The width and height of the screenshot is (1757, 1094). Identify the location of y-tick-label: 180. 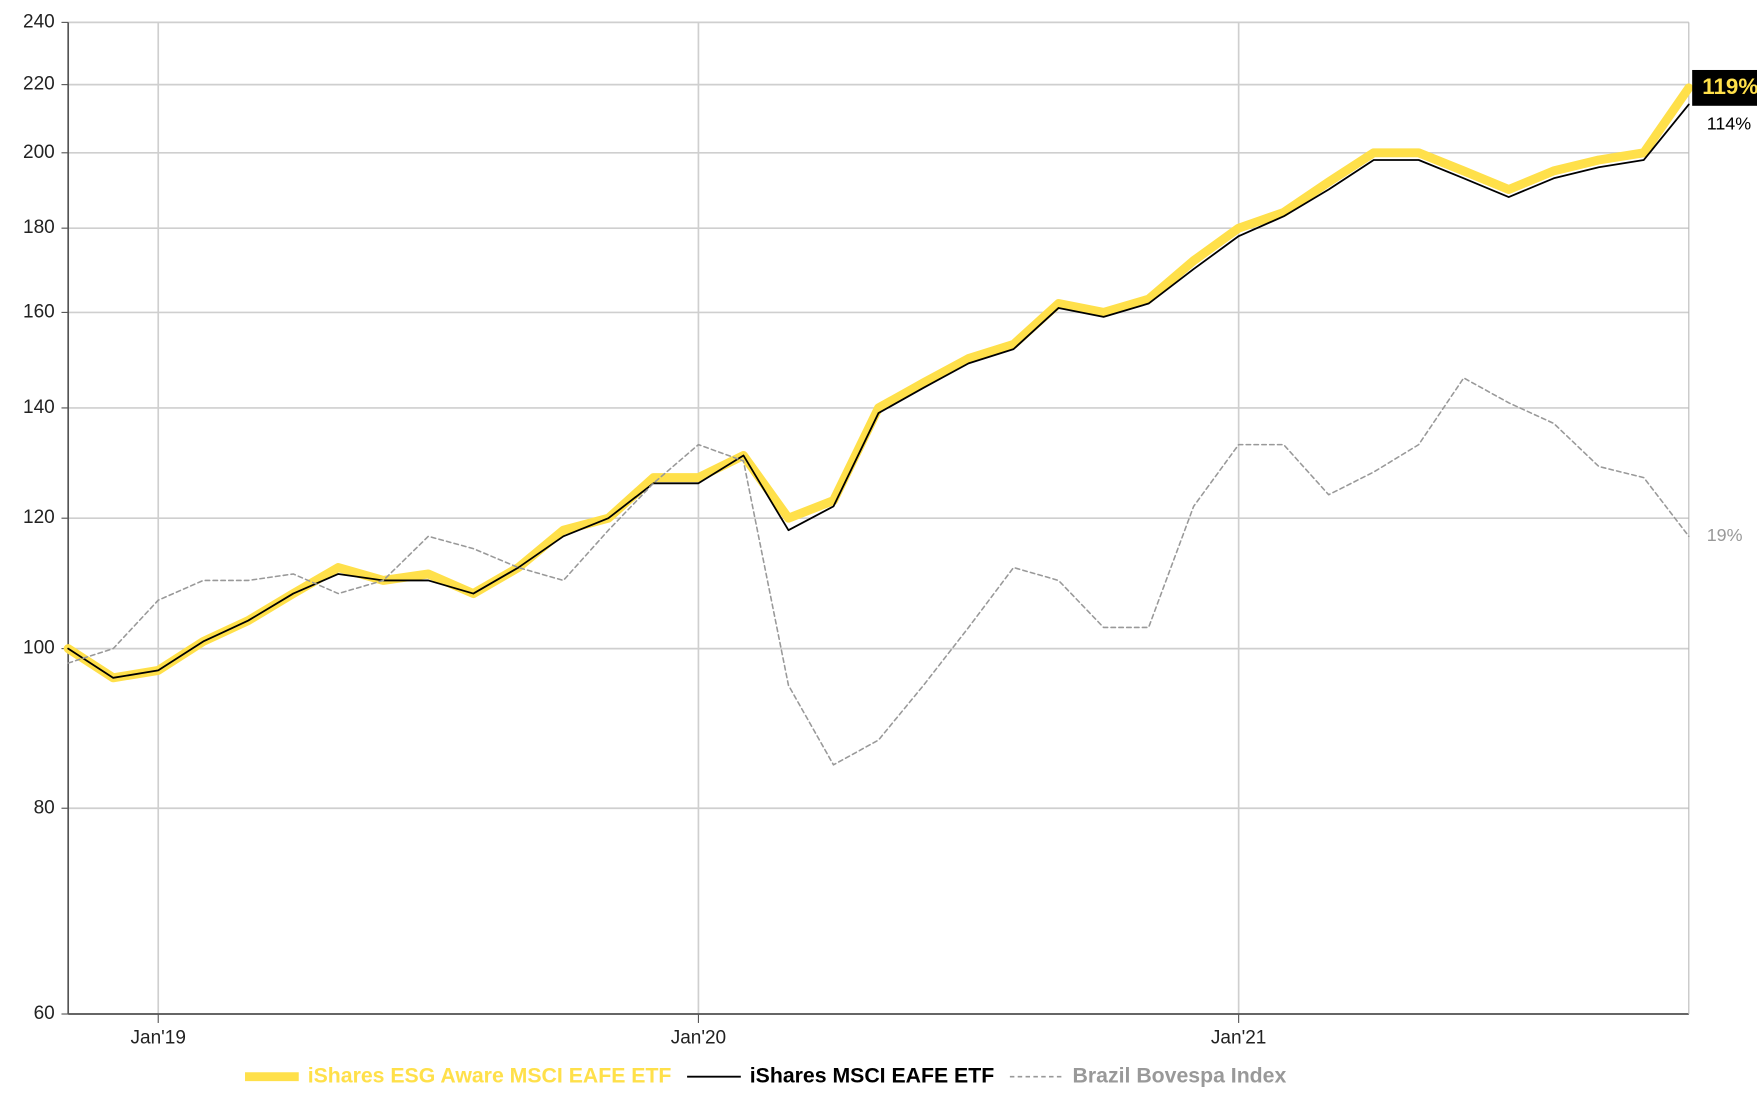
(39, 227).